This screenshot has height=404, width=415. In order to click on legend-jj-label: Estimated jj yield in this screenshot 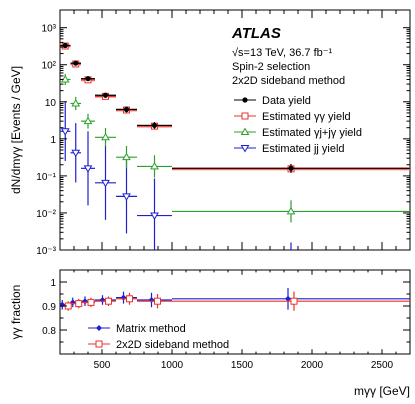, I will do `click(303, 149)`.